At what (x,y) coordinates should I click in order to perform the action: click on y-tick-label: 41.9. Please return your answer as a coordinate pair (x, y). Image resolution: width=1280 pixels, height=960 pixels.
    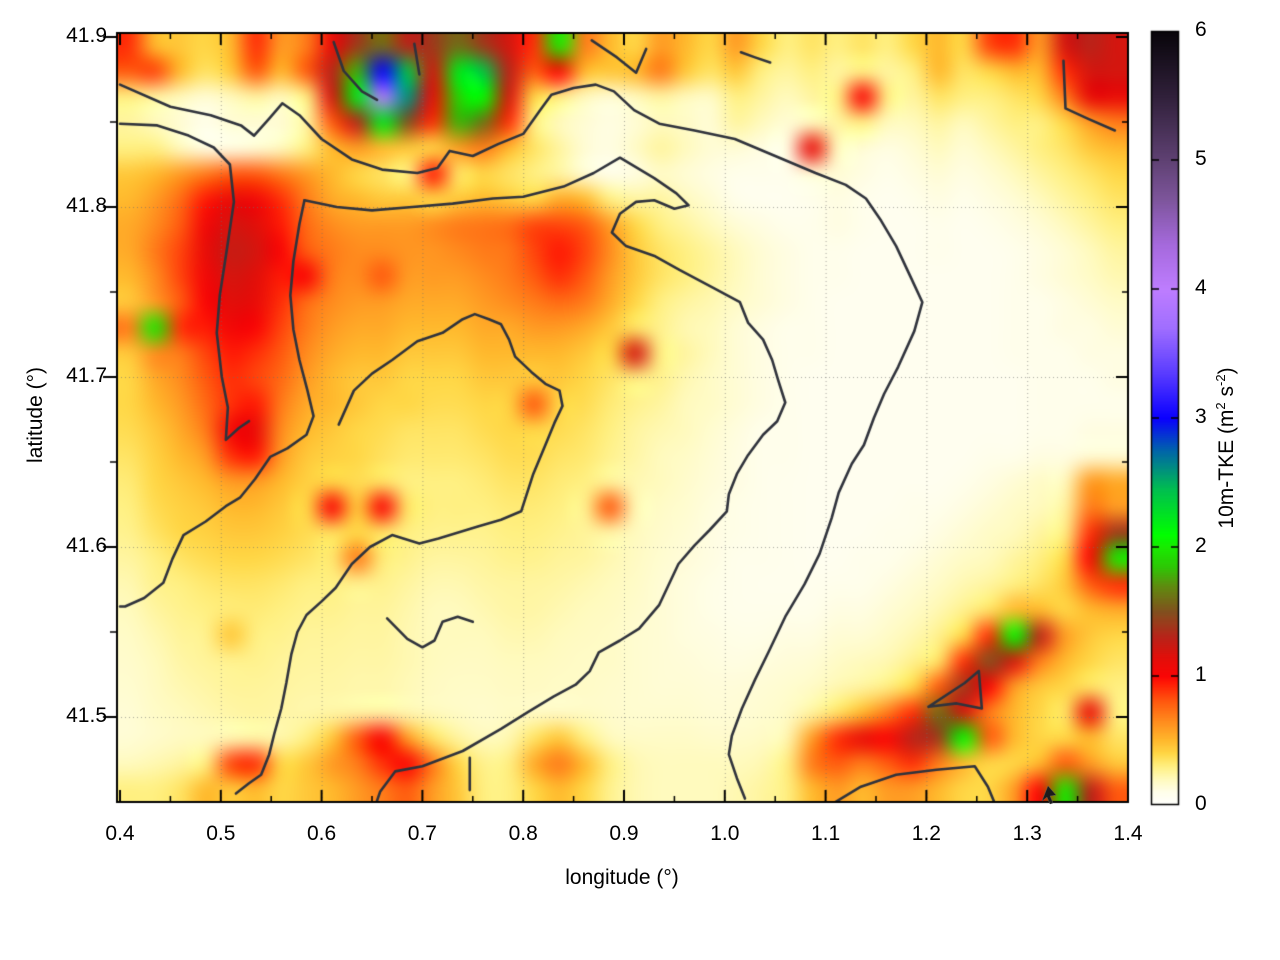
    Looking at the image, I should click on (86, 35).